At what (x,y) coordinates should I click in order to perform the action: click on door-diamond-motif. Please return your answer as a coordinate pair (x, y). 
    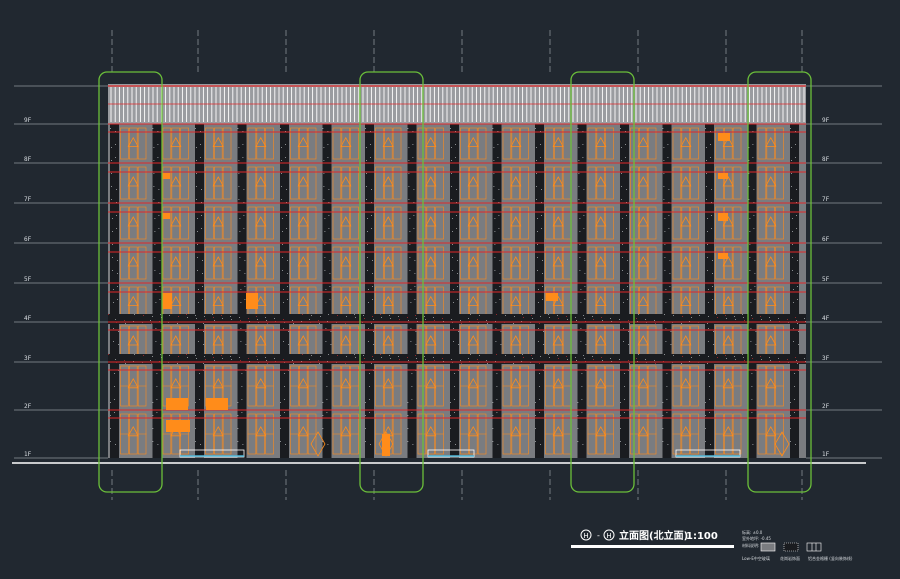
    Looking at the image, I should click on (318, 444).